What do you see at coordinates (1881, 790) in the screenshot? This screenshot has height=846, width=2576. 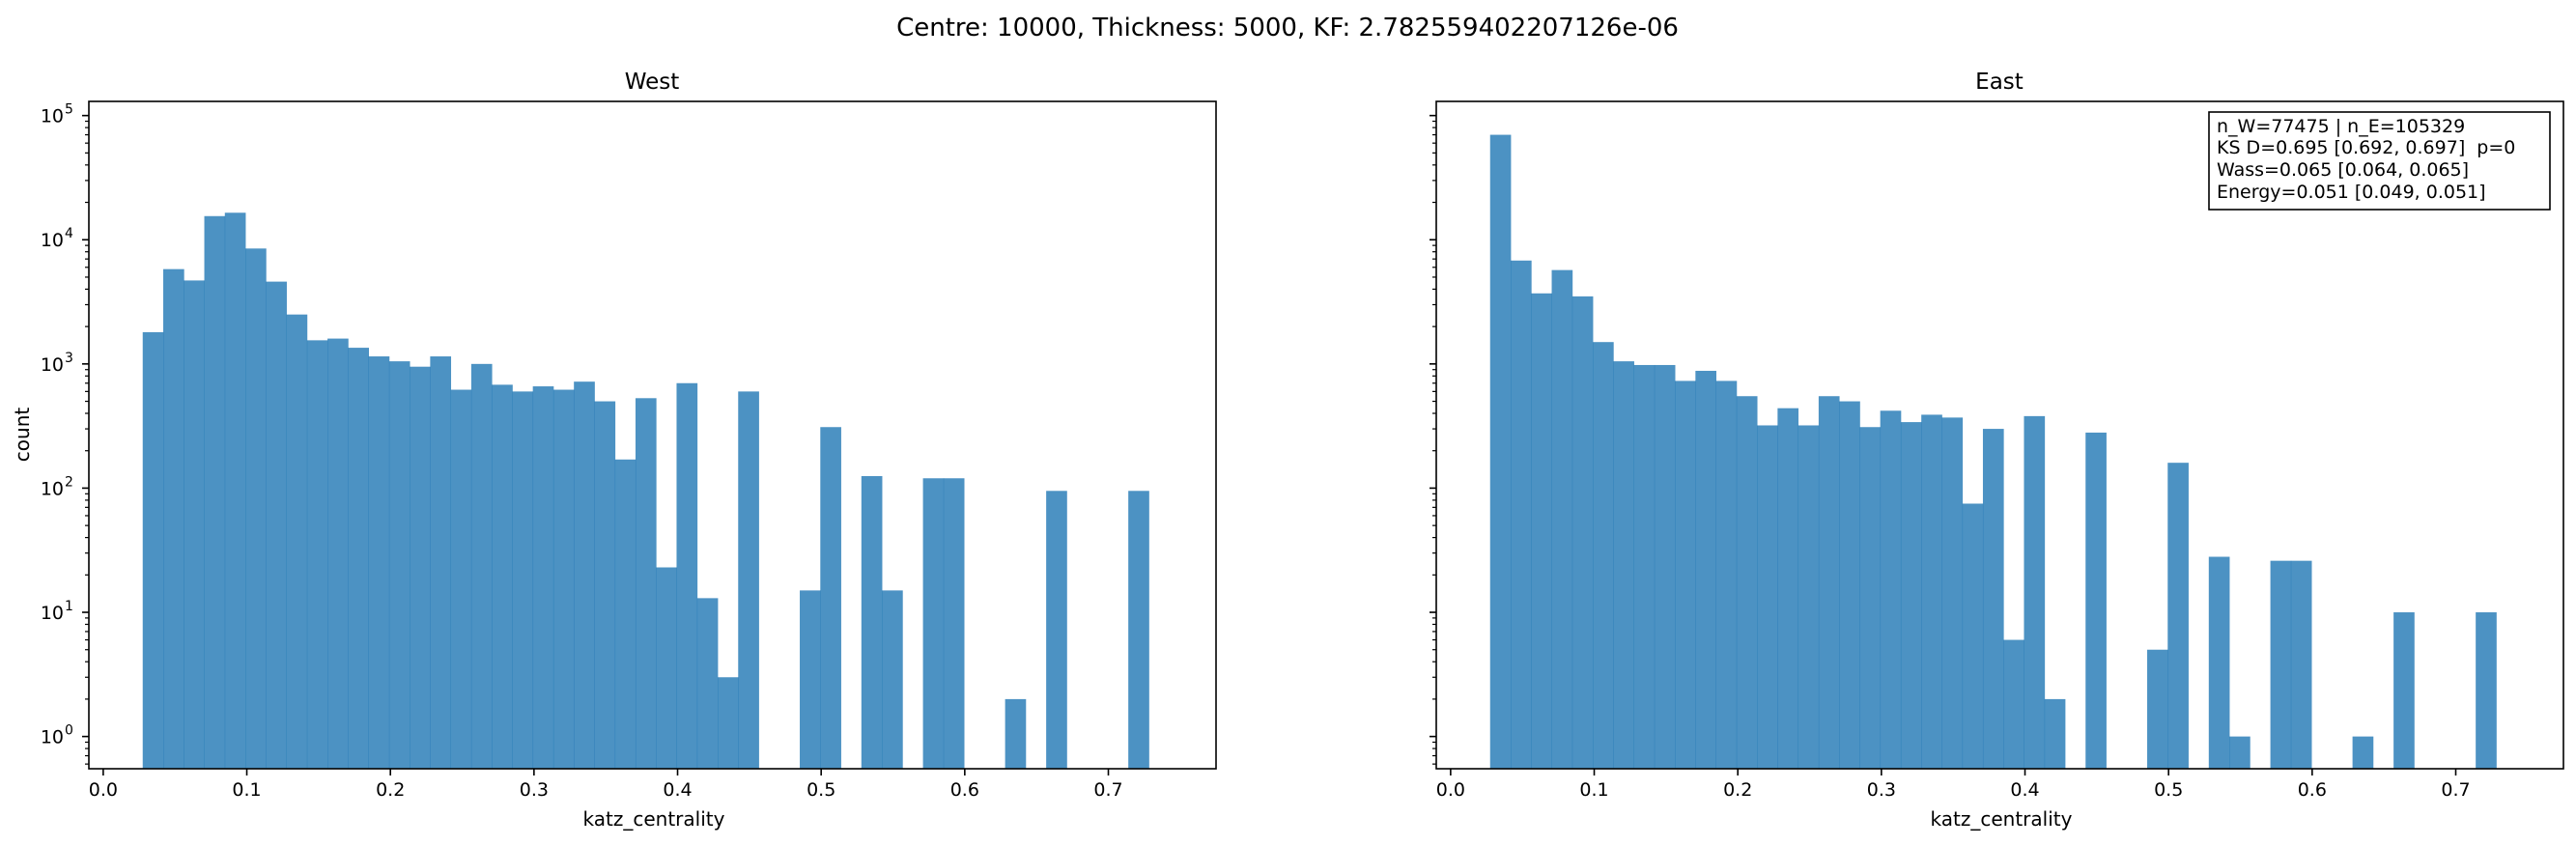 I see `x-tick-label: 0.3` at bounding box center [1881, 790].